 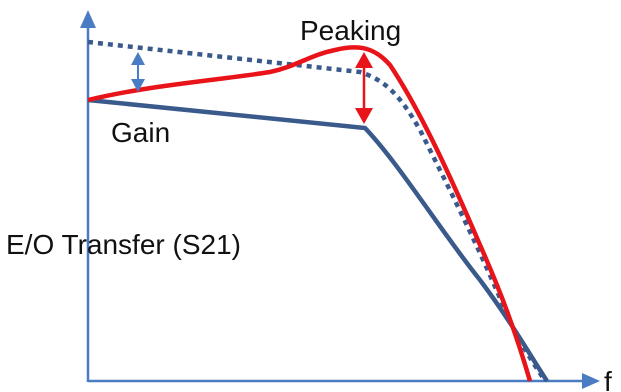 I want to click on peaking-arrow, so click(x=364, y=88).